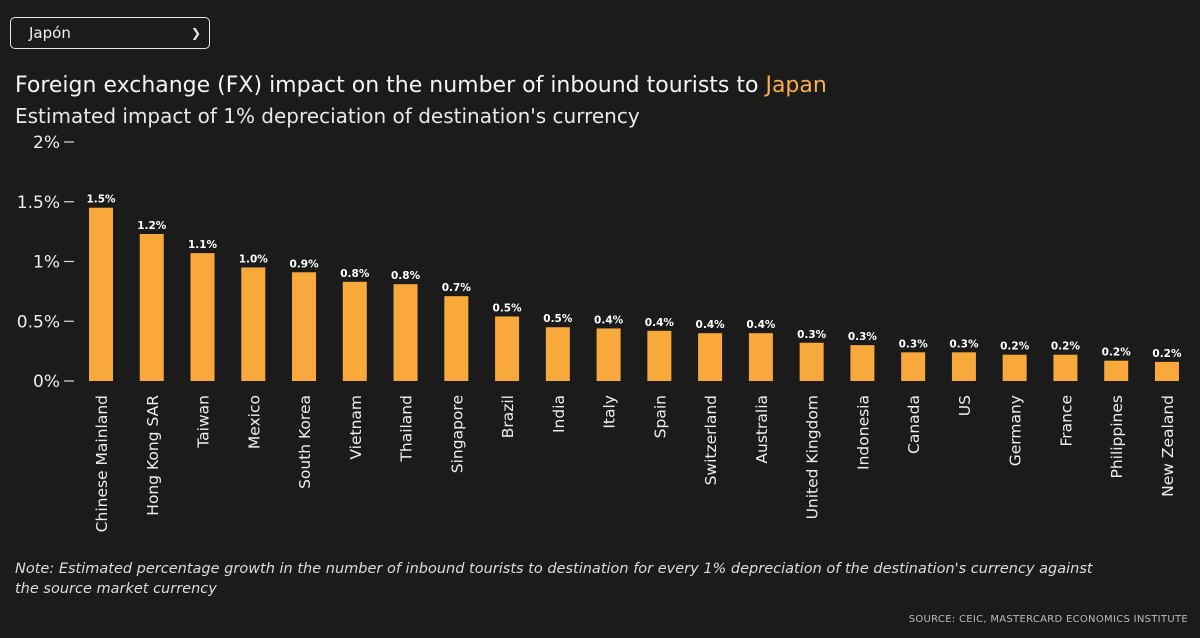 The height and width of the screenshot is (638, 1200). Describe the element at coordinates (457, 434) in the screenshot. I see `x-tick-label: Singapore` at that location.